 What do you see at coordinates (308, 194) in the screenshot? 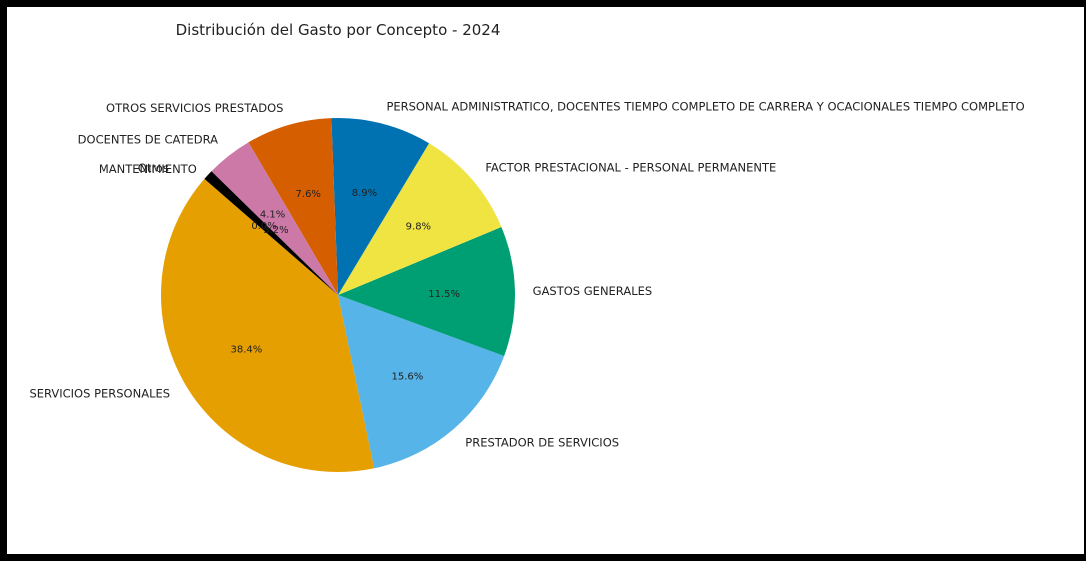
I see `slice-percent-label-5: 7.6%` at bounding box center [308, 194].